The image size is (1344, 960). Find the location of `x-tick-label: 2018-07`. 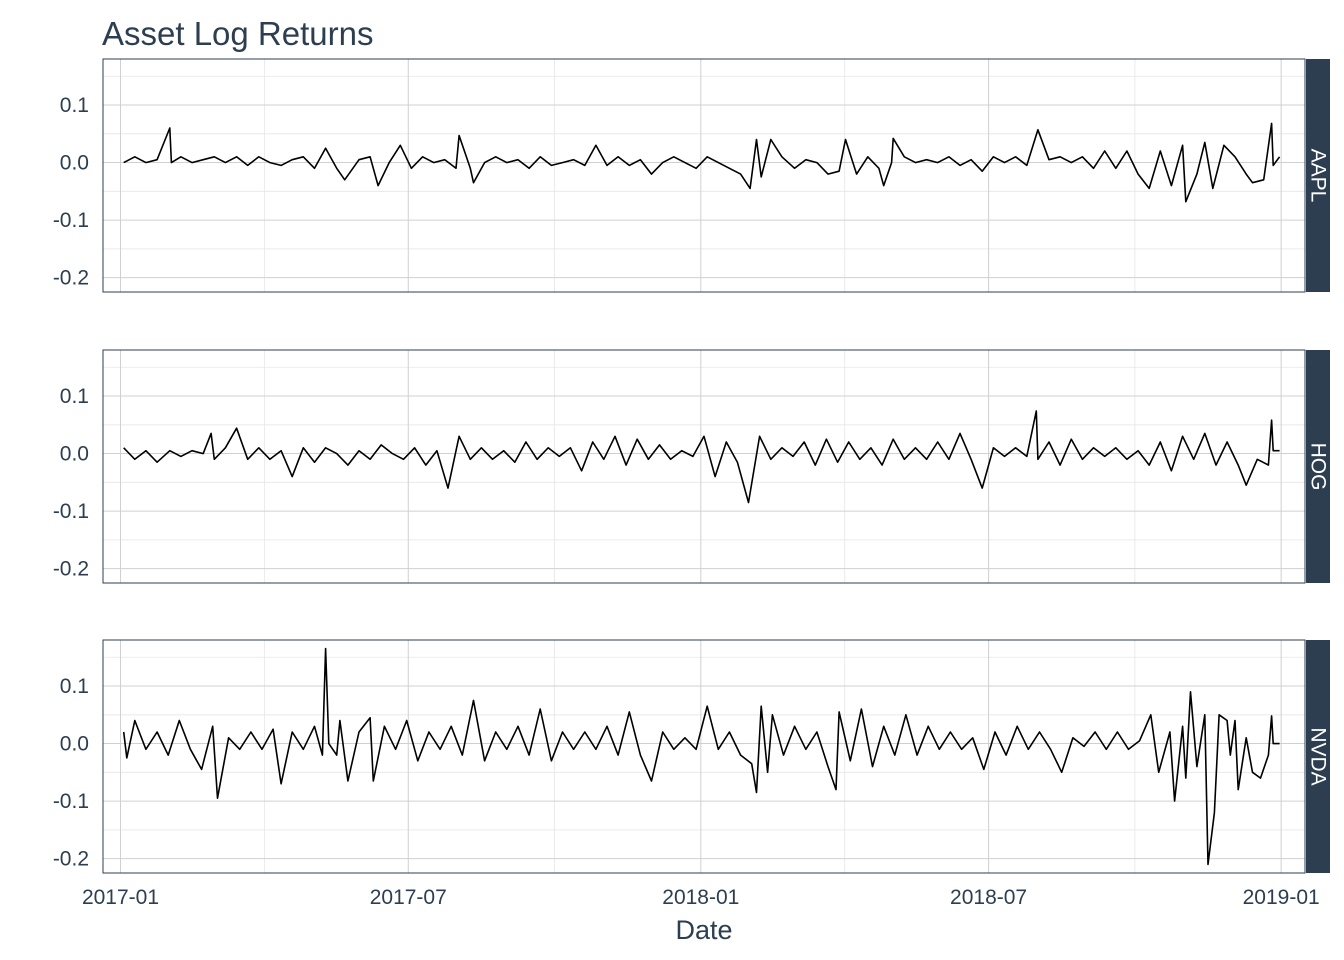

x-tick-label: 2018-07 is located at coordinates (988, 897).